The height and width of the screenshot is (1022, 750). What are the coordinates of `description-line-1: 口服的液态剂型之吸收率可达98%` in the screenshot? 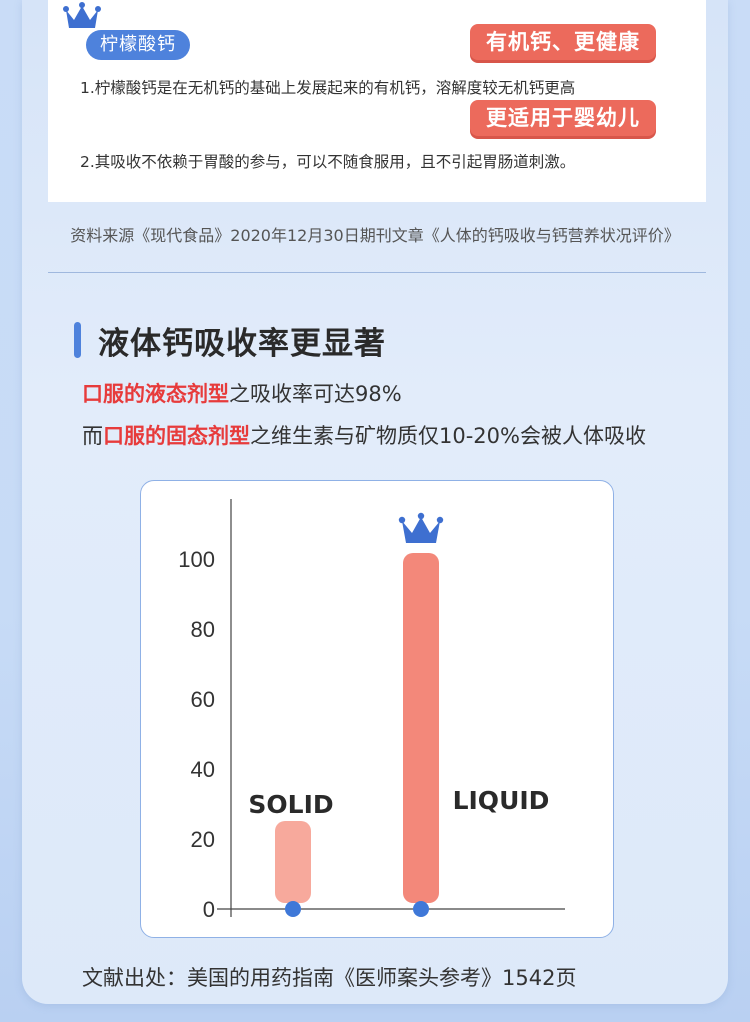 It's located at (242, 393).